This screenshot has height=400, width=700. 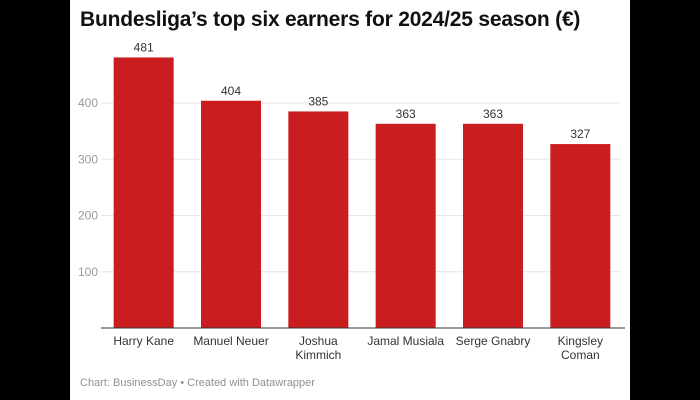 I want to click on x-tick-label-line: Joshua, so click(x=318, y=341).